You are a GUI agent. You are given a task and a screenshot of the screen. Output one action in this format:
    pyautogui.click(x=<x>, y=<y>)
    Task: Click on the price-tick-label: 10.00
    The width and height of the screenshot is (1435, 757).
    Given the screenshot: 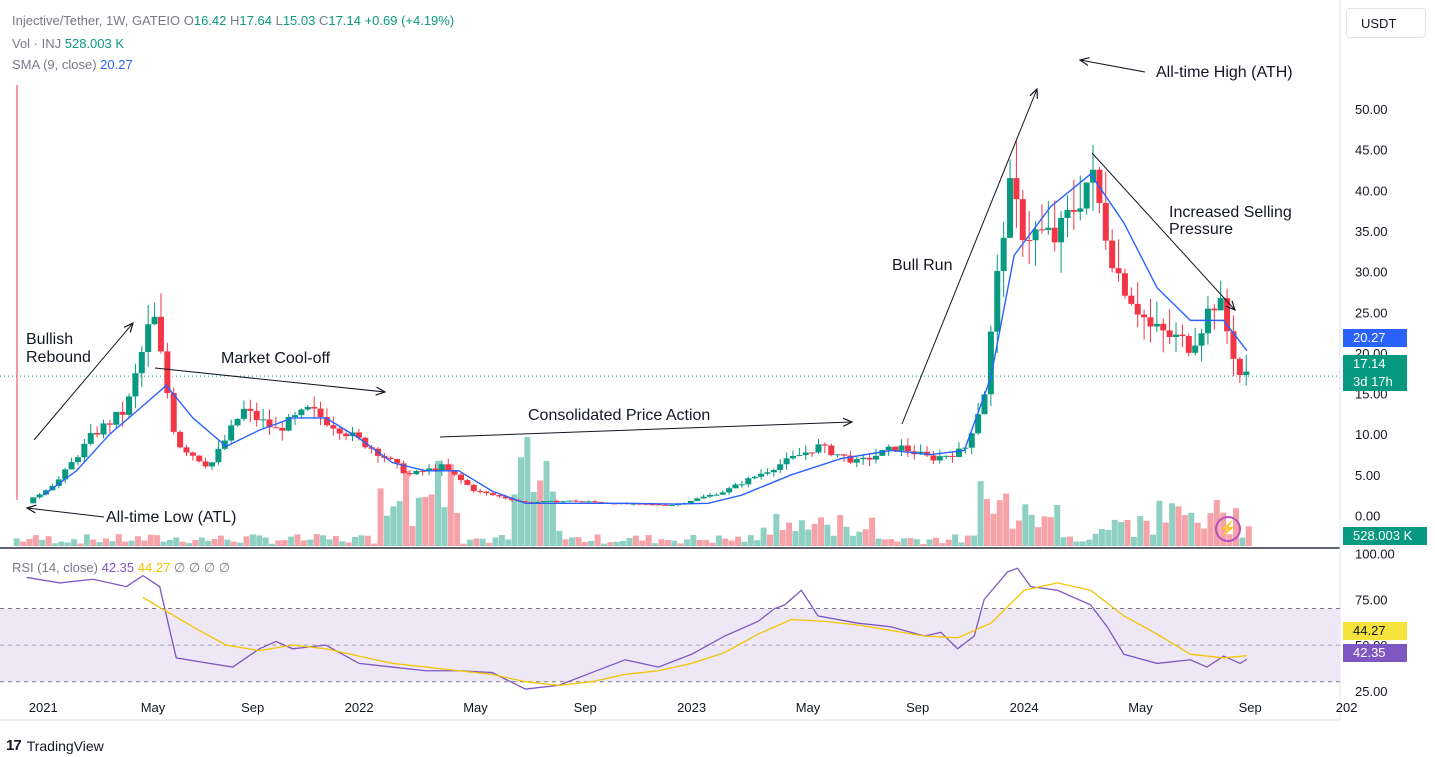 What is the action you would take?
    pyautogui.click(x=1371, y=434)
    